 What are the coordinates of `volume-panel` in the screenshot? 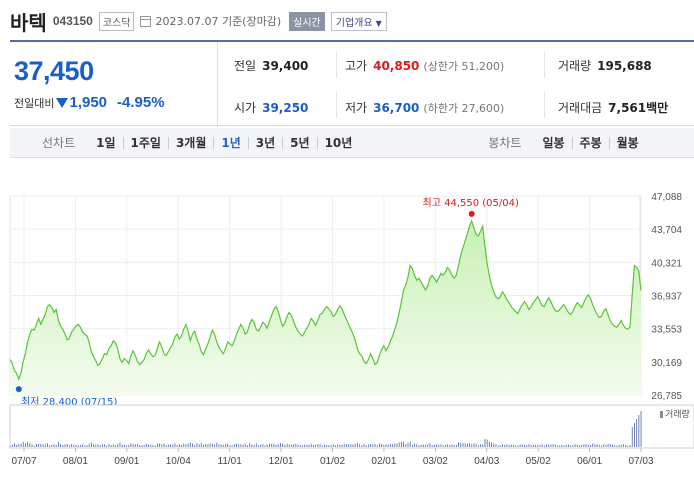 It's located at (351, 426).